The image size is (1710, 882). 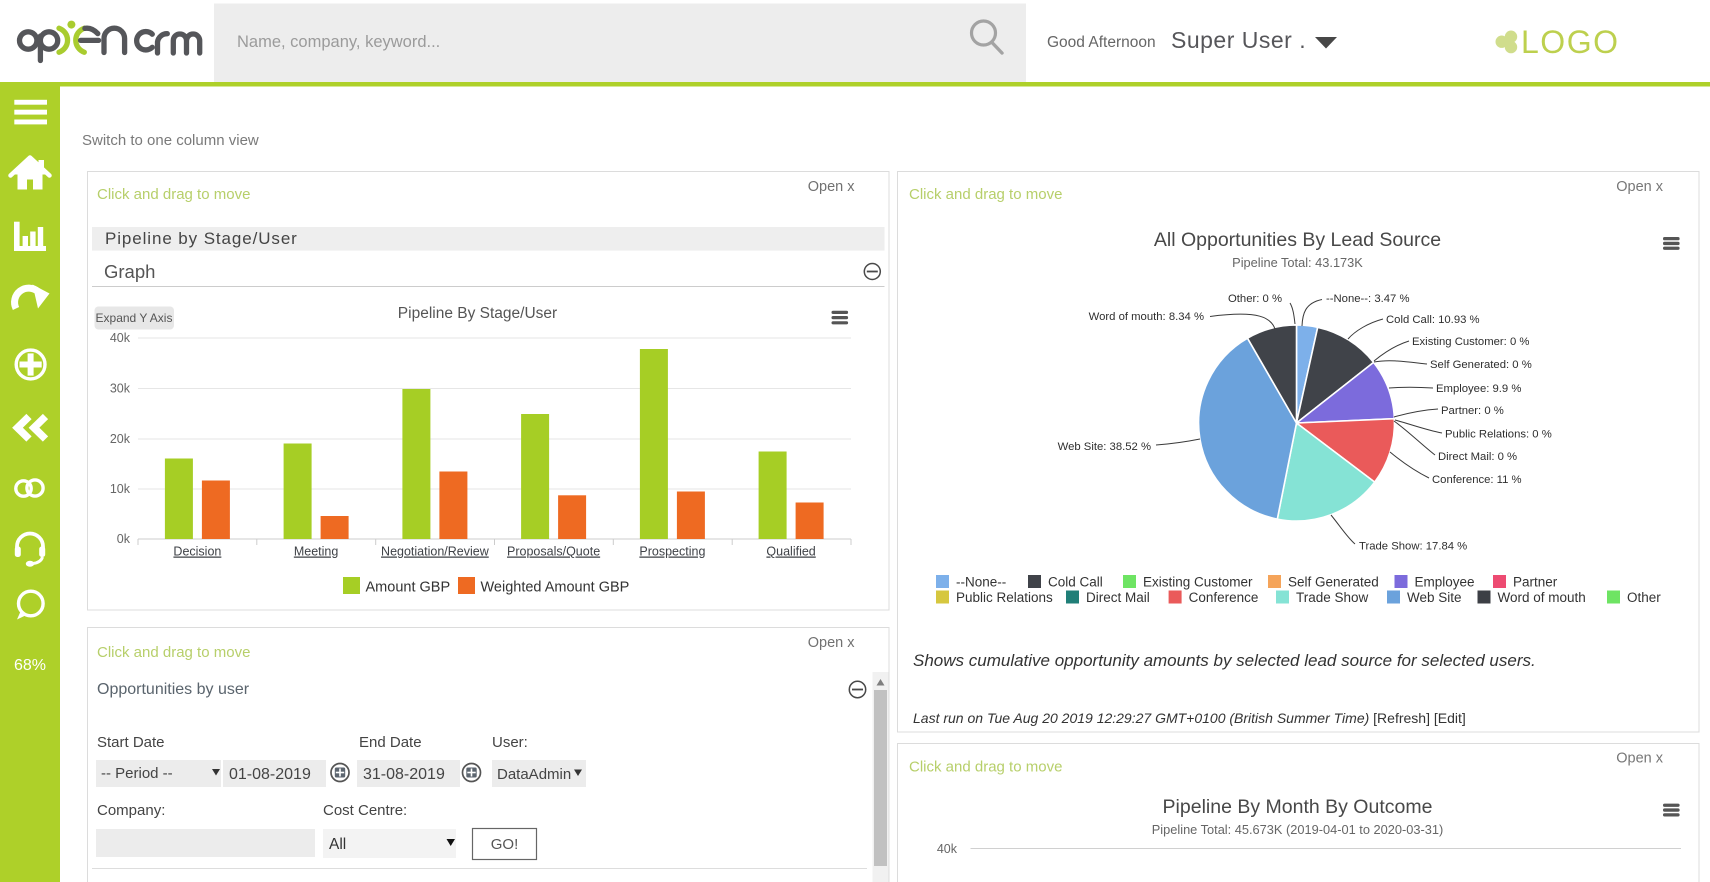 What do you see at coordinates (1498, 435) in the screenshot?
I see `svg-text: Public Relations: 0 %` at bounding box center [1498, 435].